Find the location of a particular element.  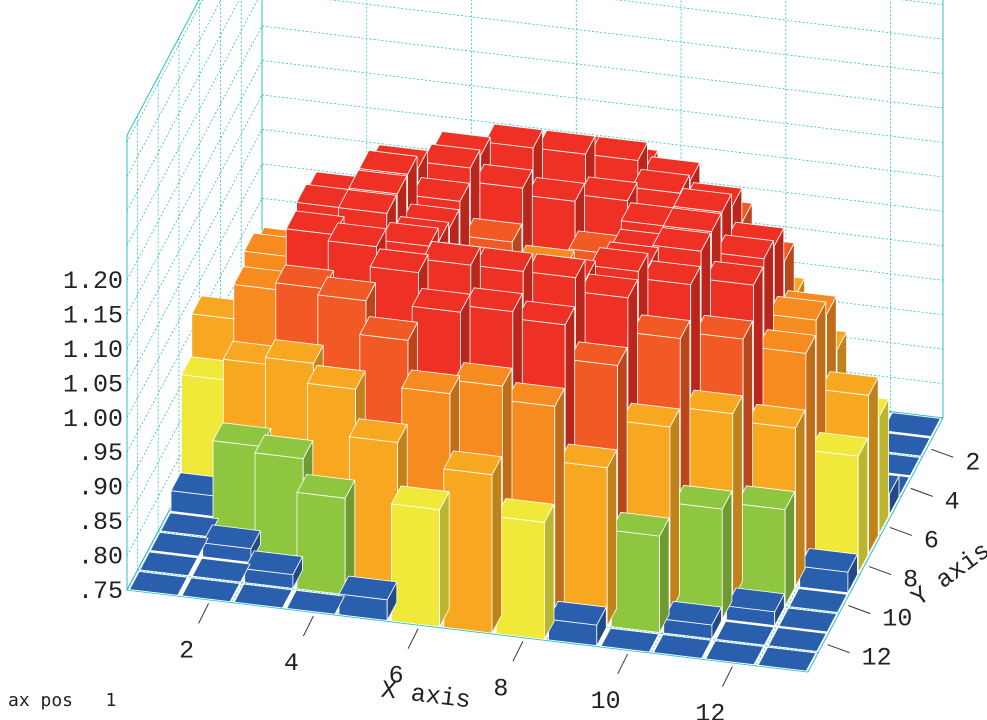

z-tick-label: 1.10 is located at coordinates (93, 350).